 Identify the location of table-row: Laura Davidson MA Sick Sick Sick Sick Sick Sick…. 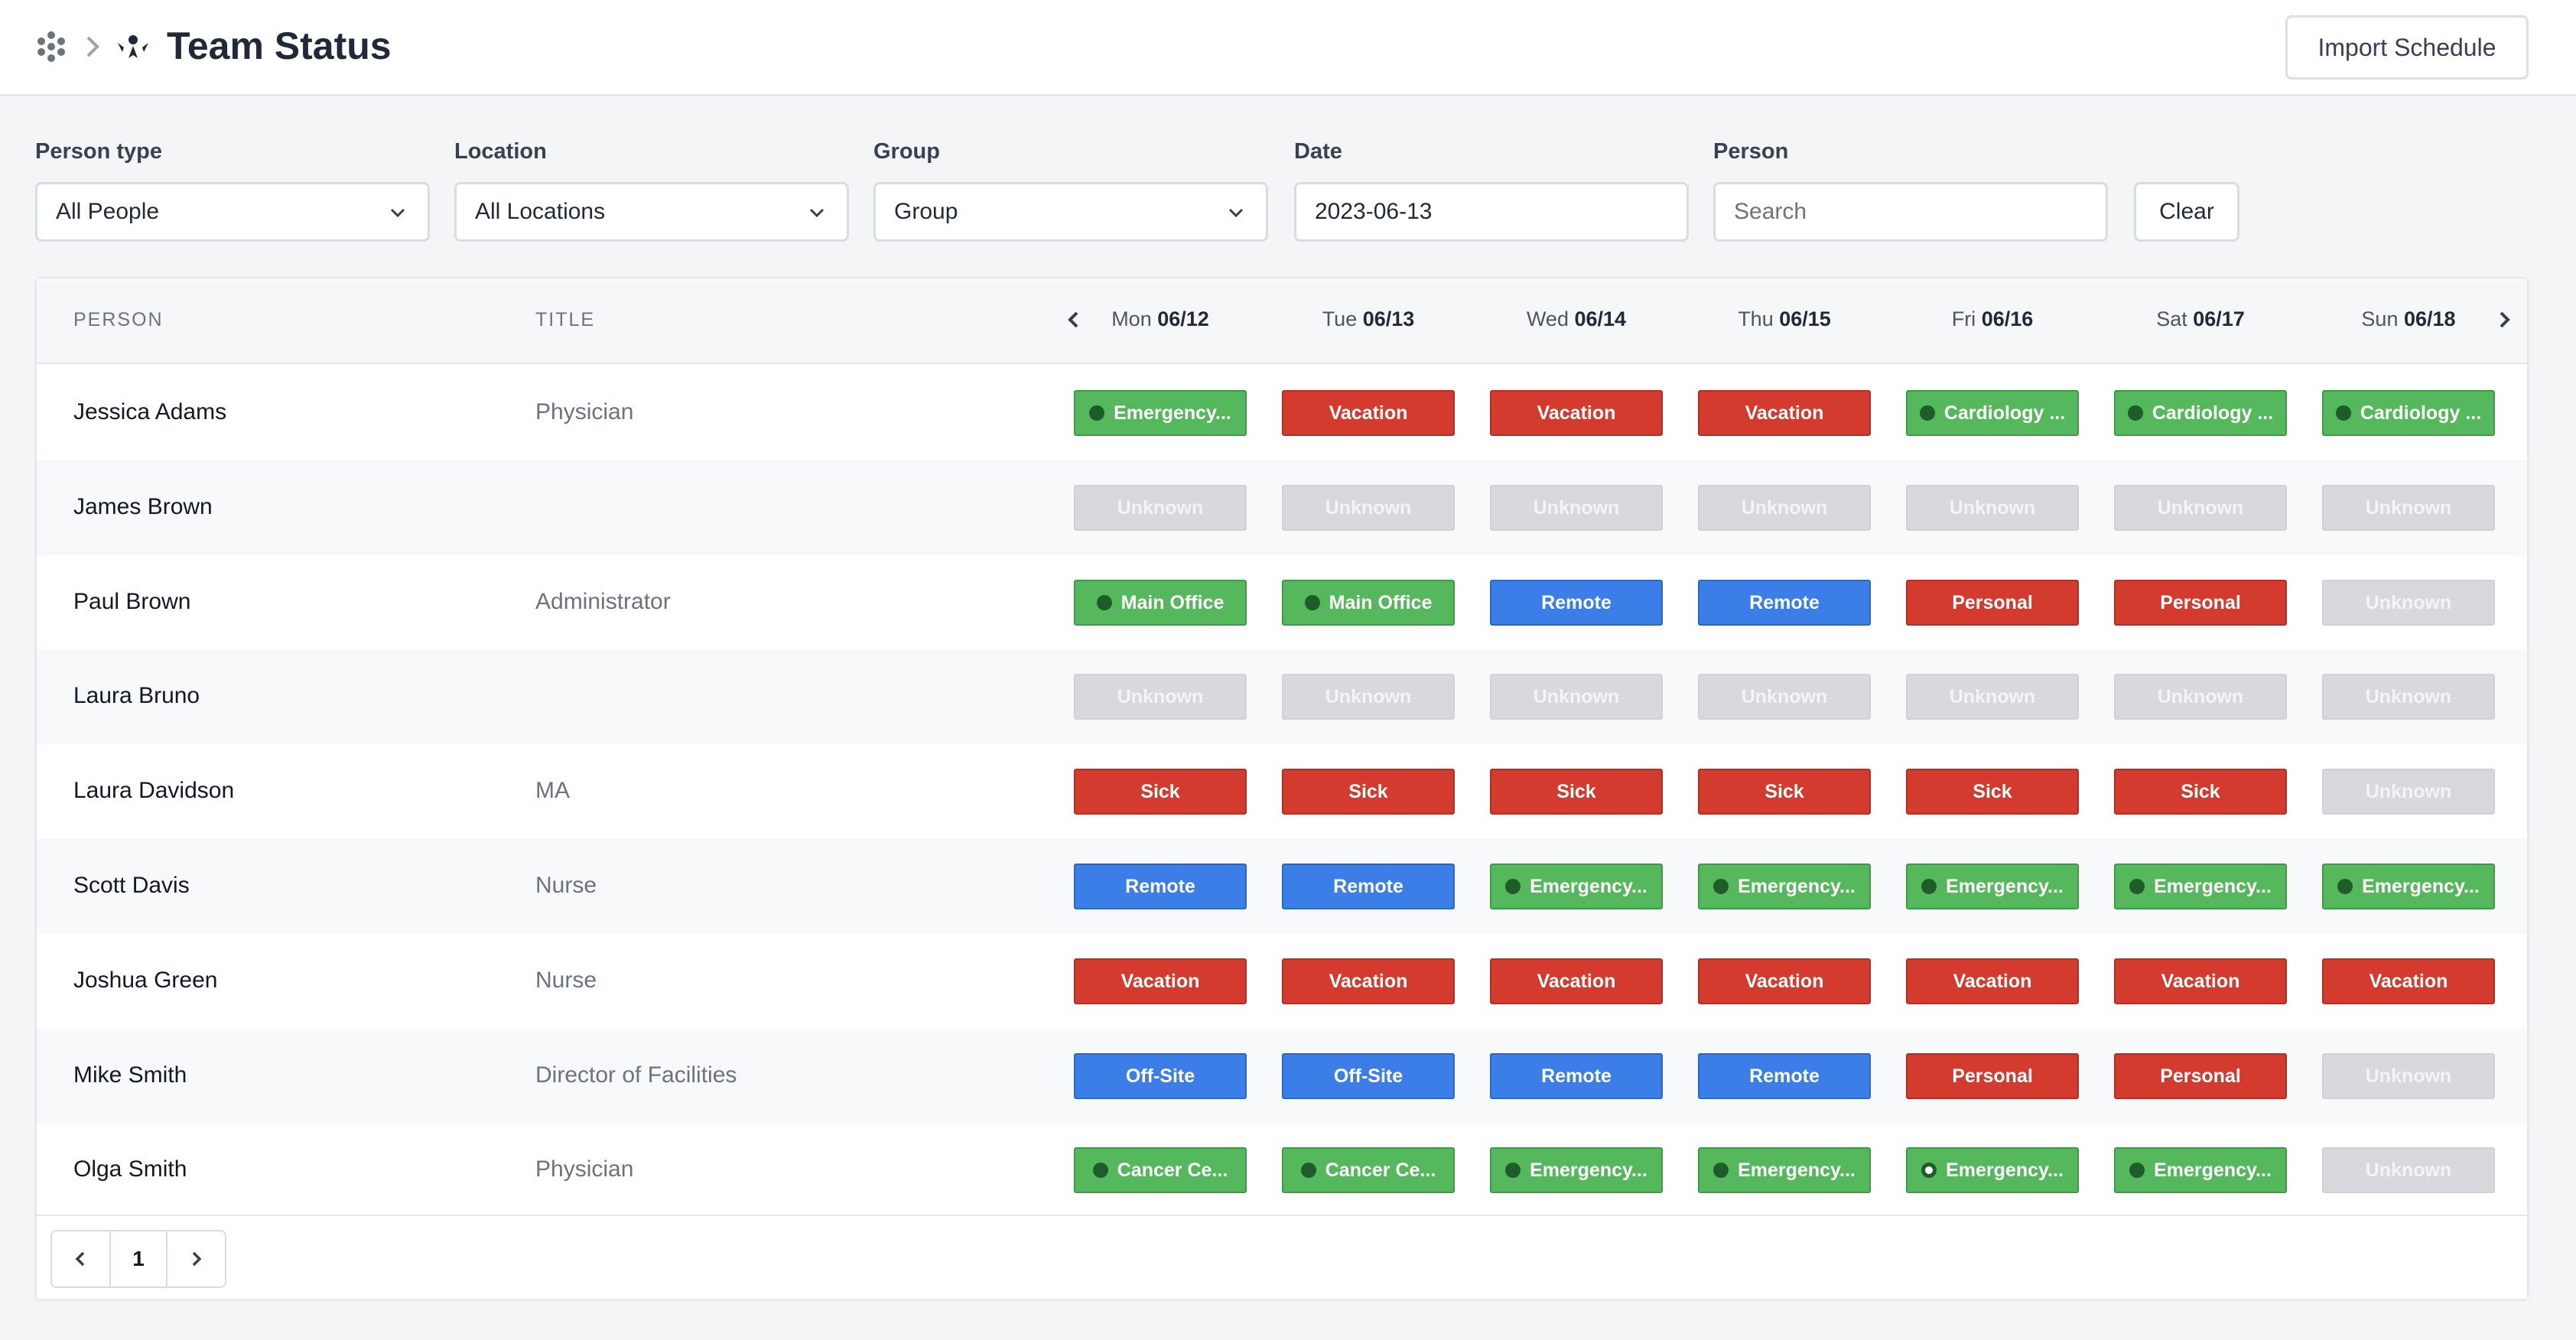
(1282, 791).